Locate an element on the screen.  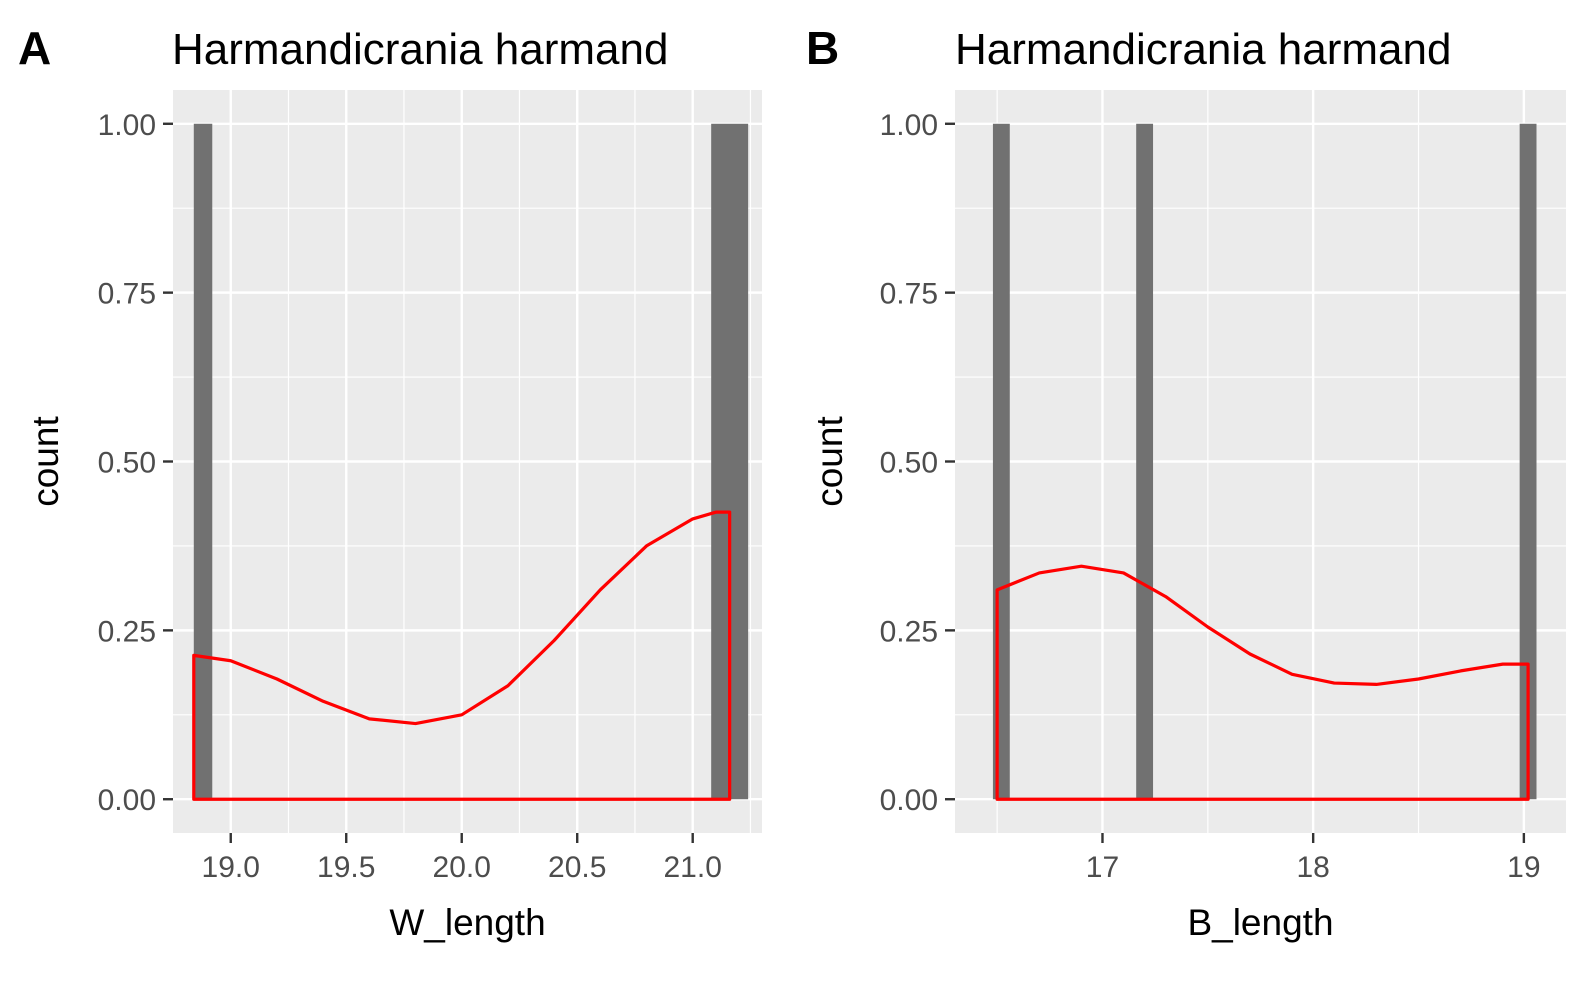
x-tick-label: 19.0 is located at coordinates (231, 867).